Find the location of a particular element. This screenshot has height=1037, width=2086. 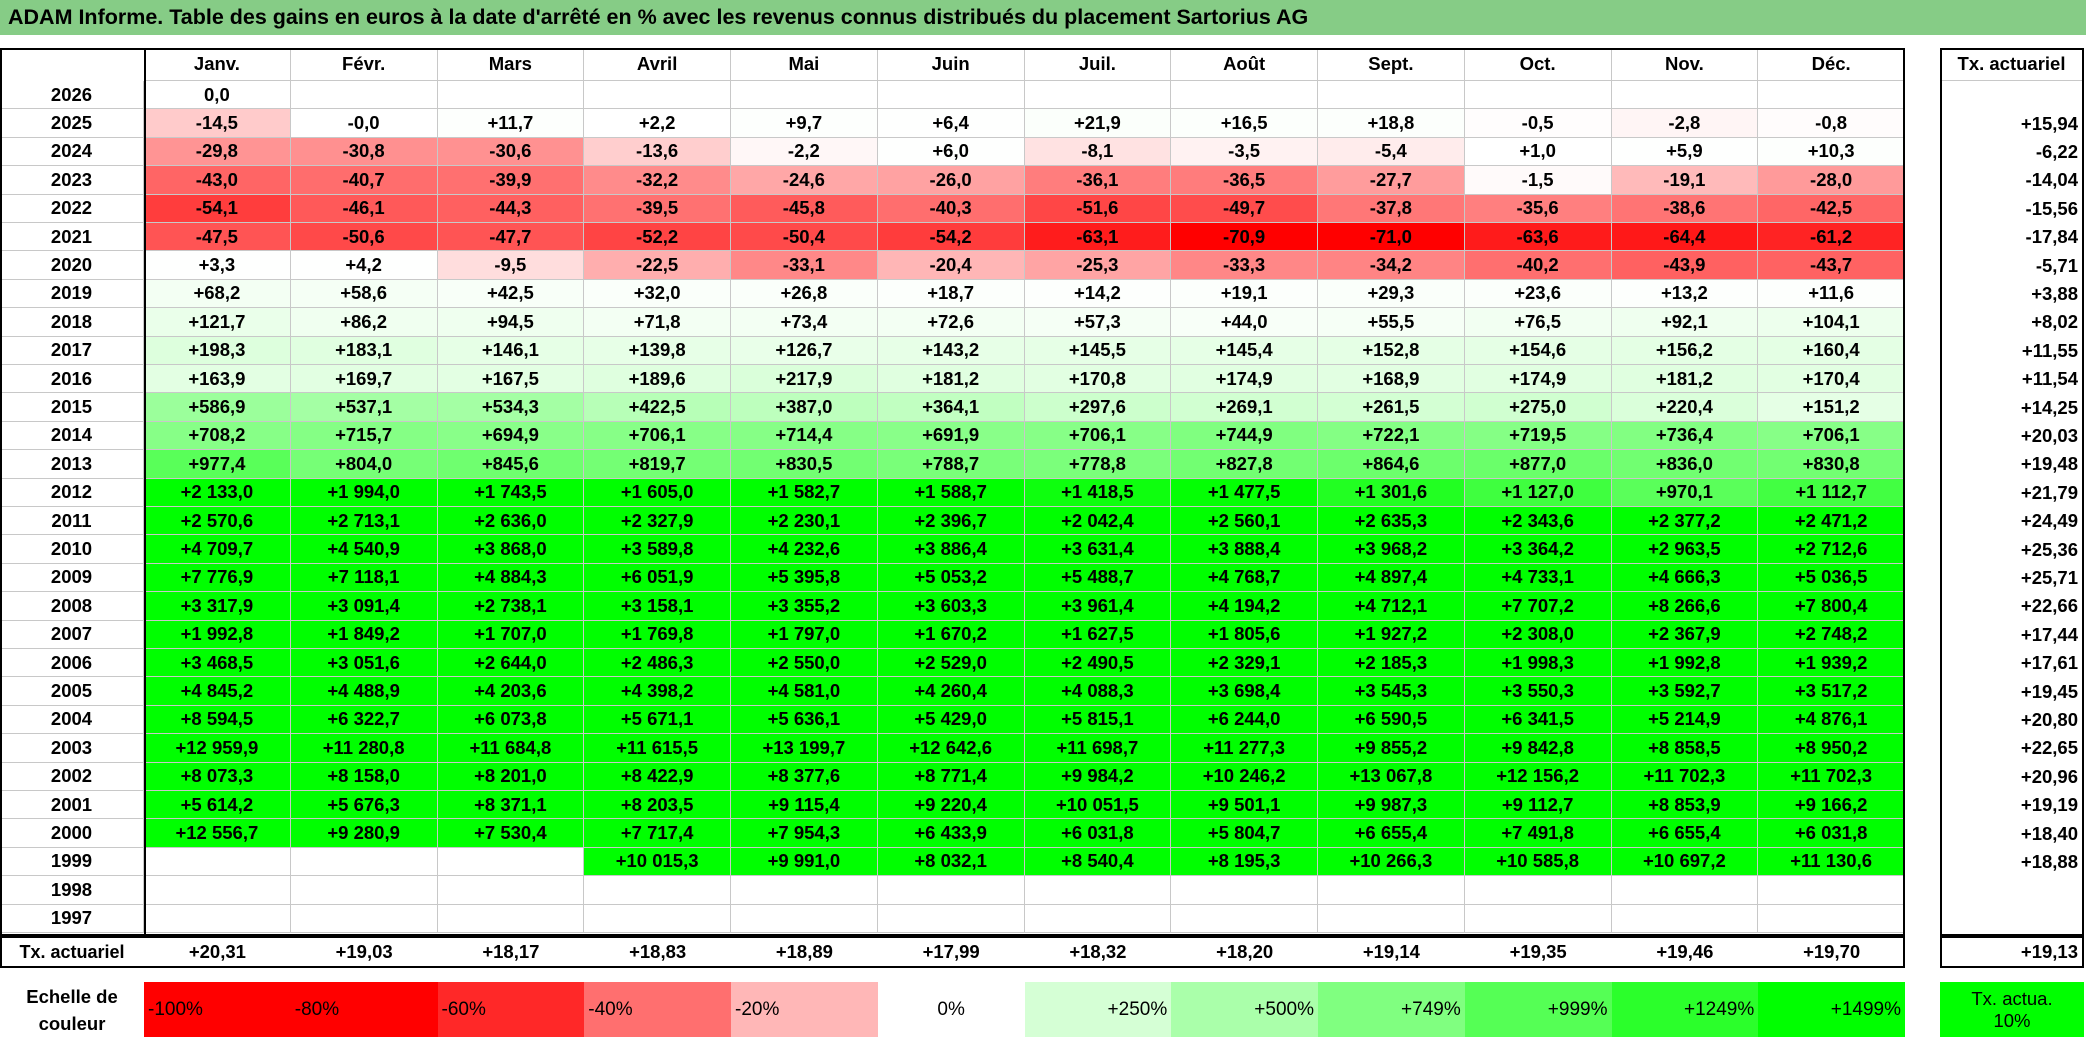

gain-cell: +4 733,1 is located at coordinates (1538, 578).